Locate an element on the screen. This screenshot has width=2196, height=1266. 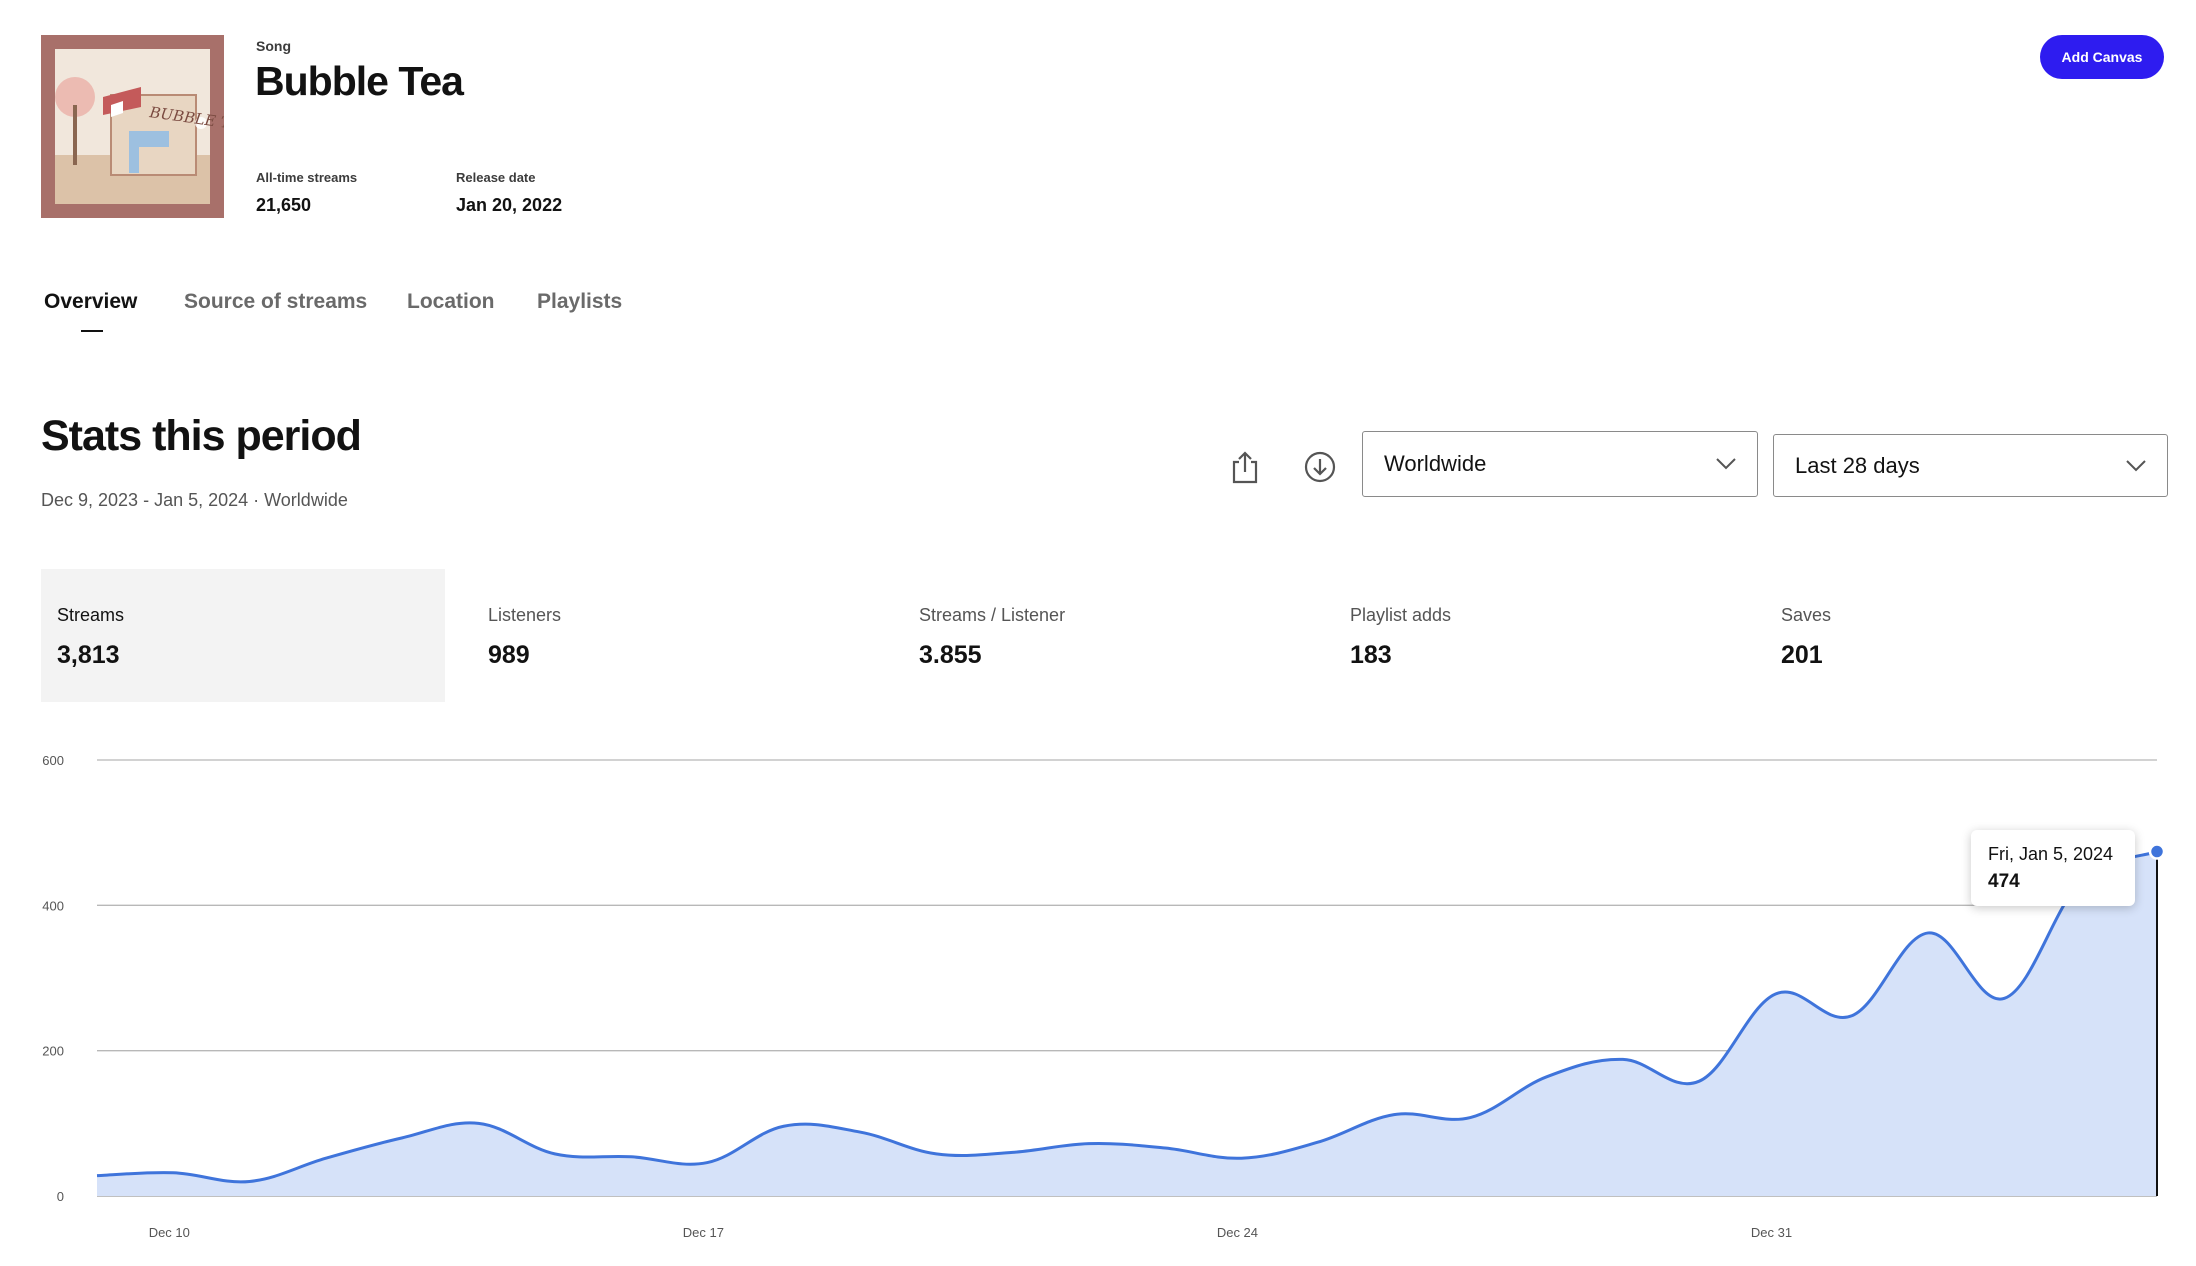
metric-card-streams: Streams 3,813 is located at coordinates (243, 635).